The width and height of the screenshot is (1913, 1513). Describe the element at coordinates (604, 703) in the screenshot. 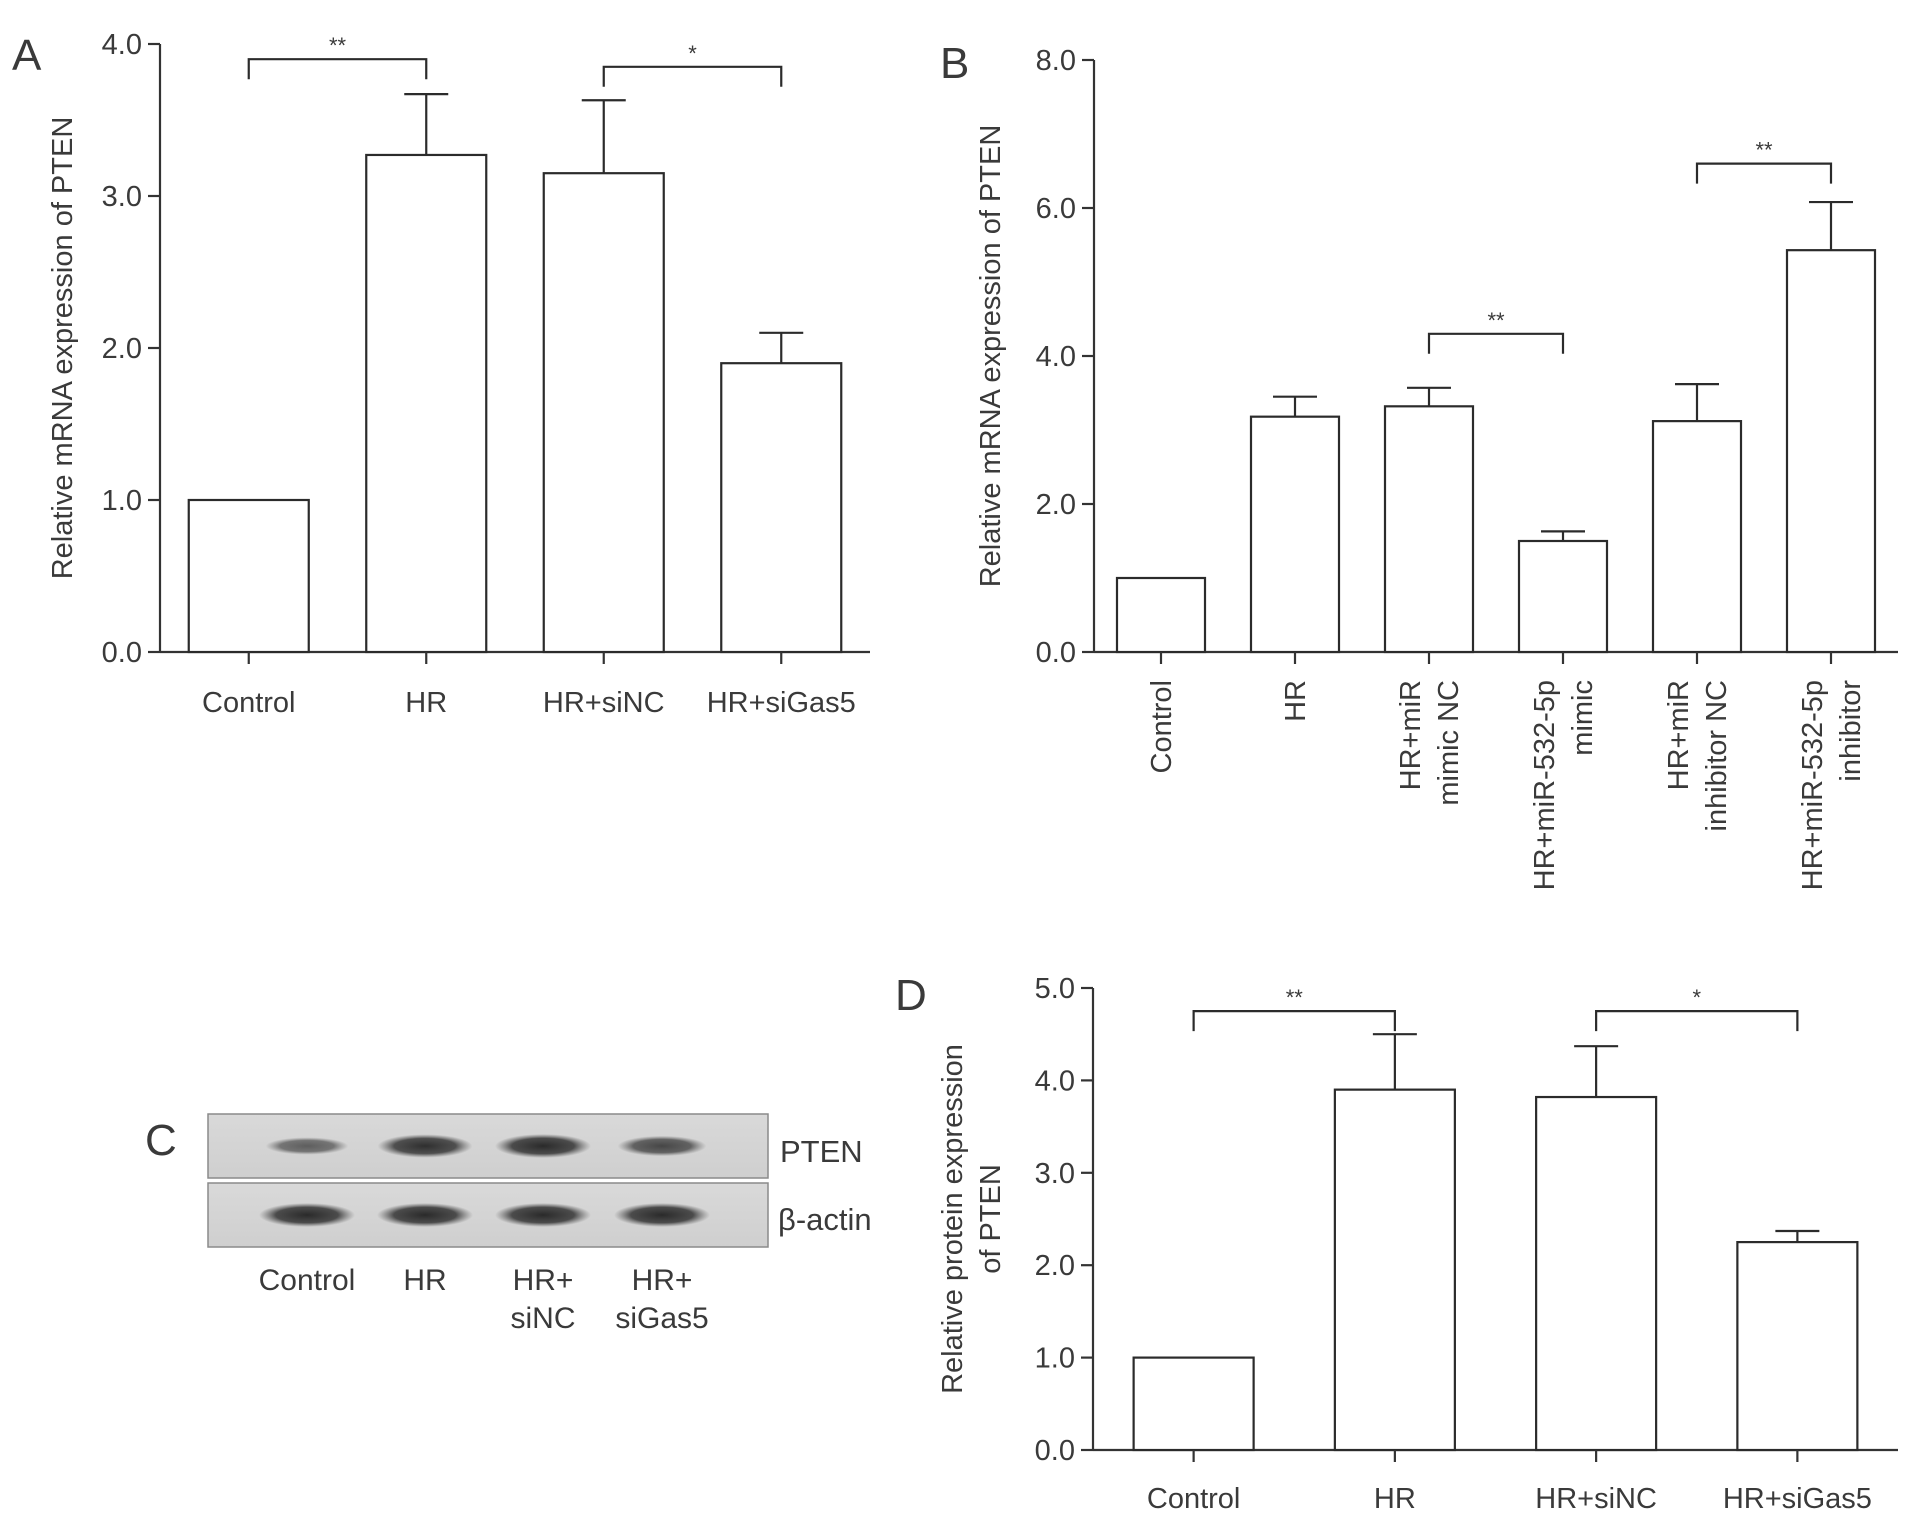

I see `category-label-a: HR+siNC` at that location.